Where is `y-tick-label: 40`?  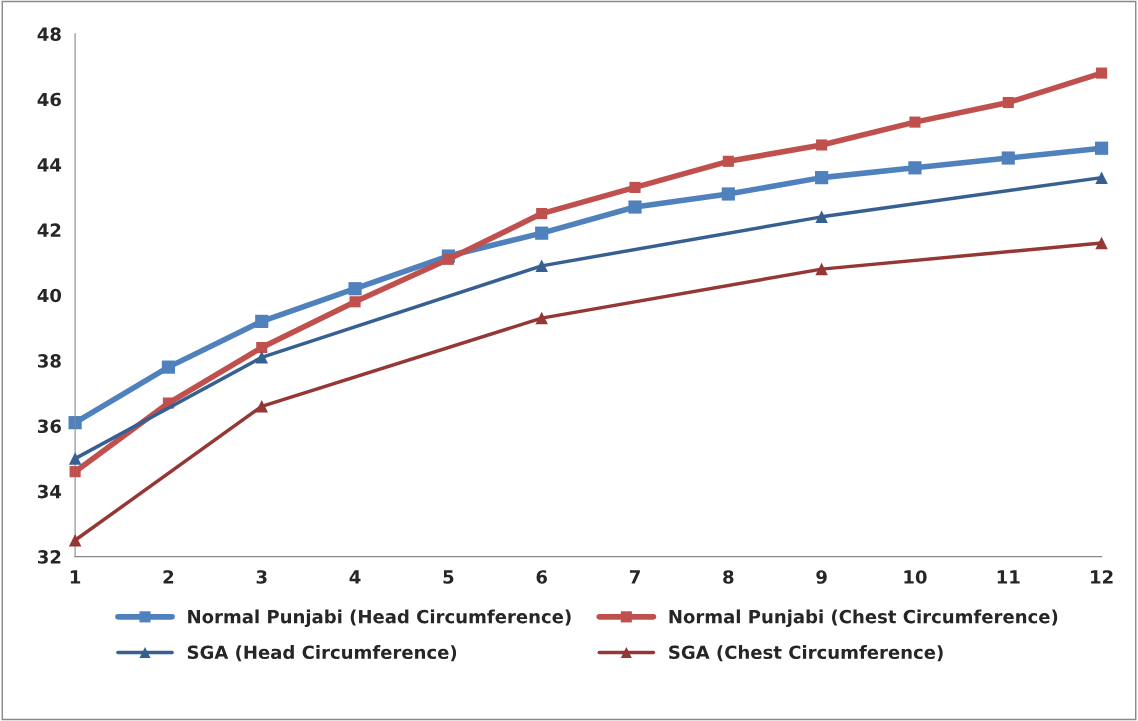 y-tick-label: 40 is located at coordinates (49, 295).